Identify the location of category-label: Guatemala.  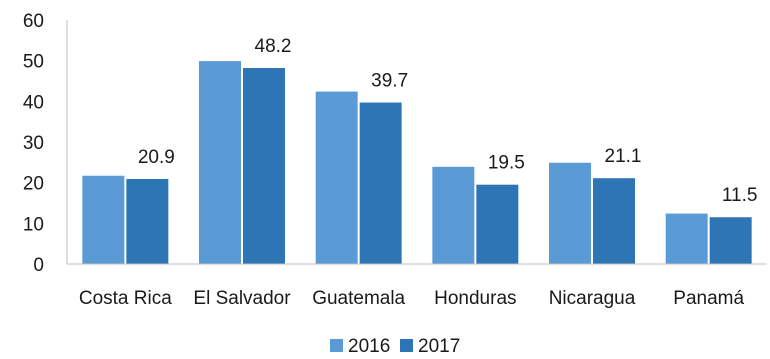
(358, 298).